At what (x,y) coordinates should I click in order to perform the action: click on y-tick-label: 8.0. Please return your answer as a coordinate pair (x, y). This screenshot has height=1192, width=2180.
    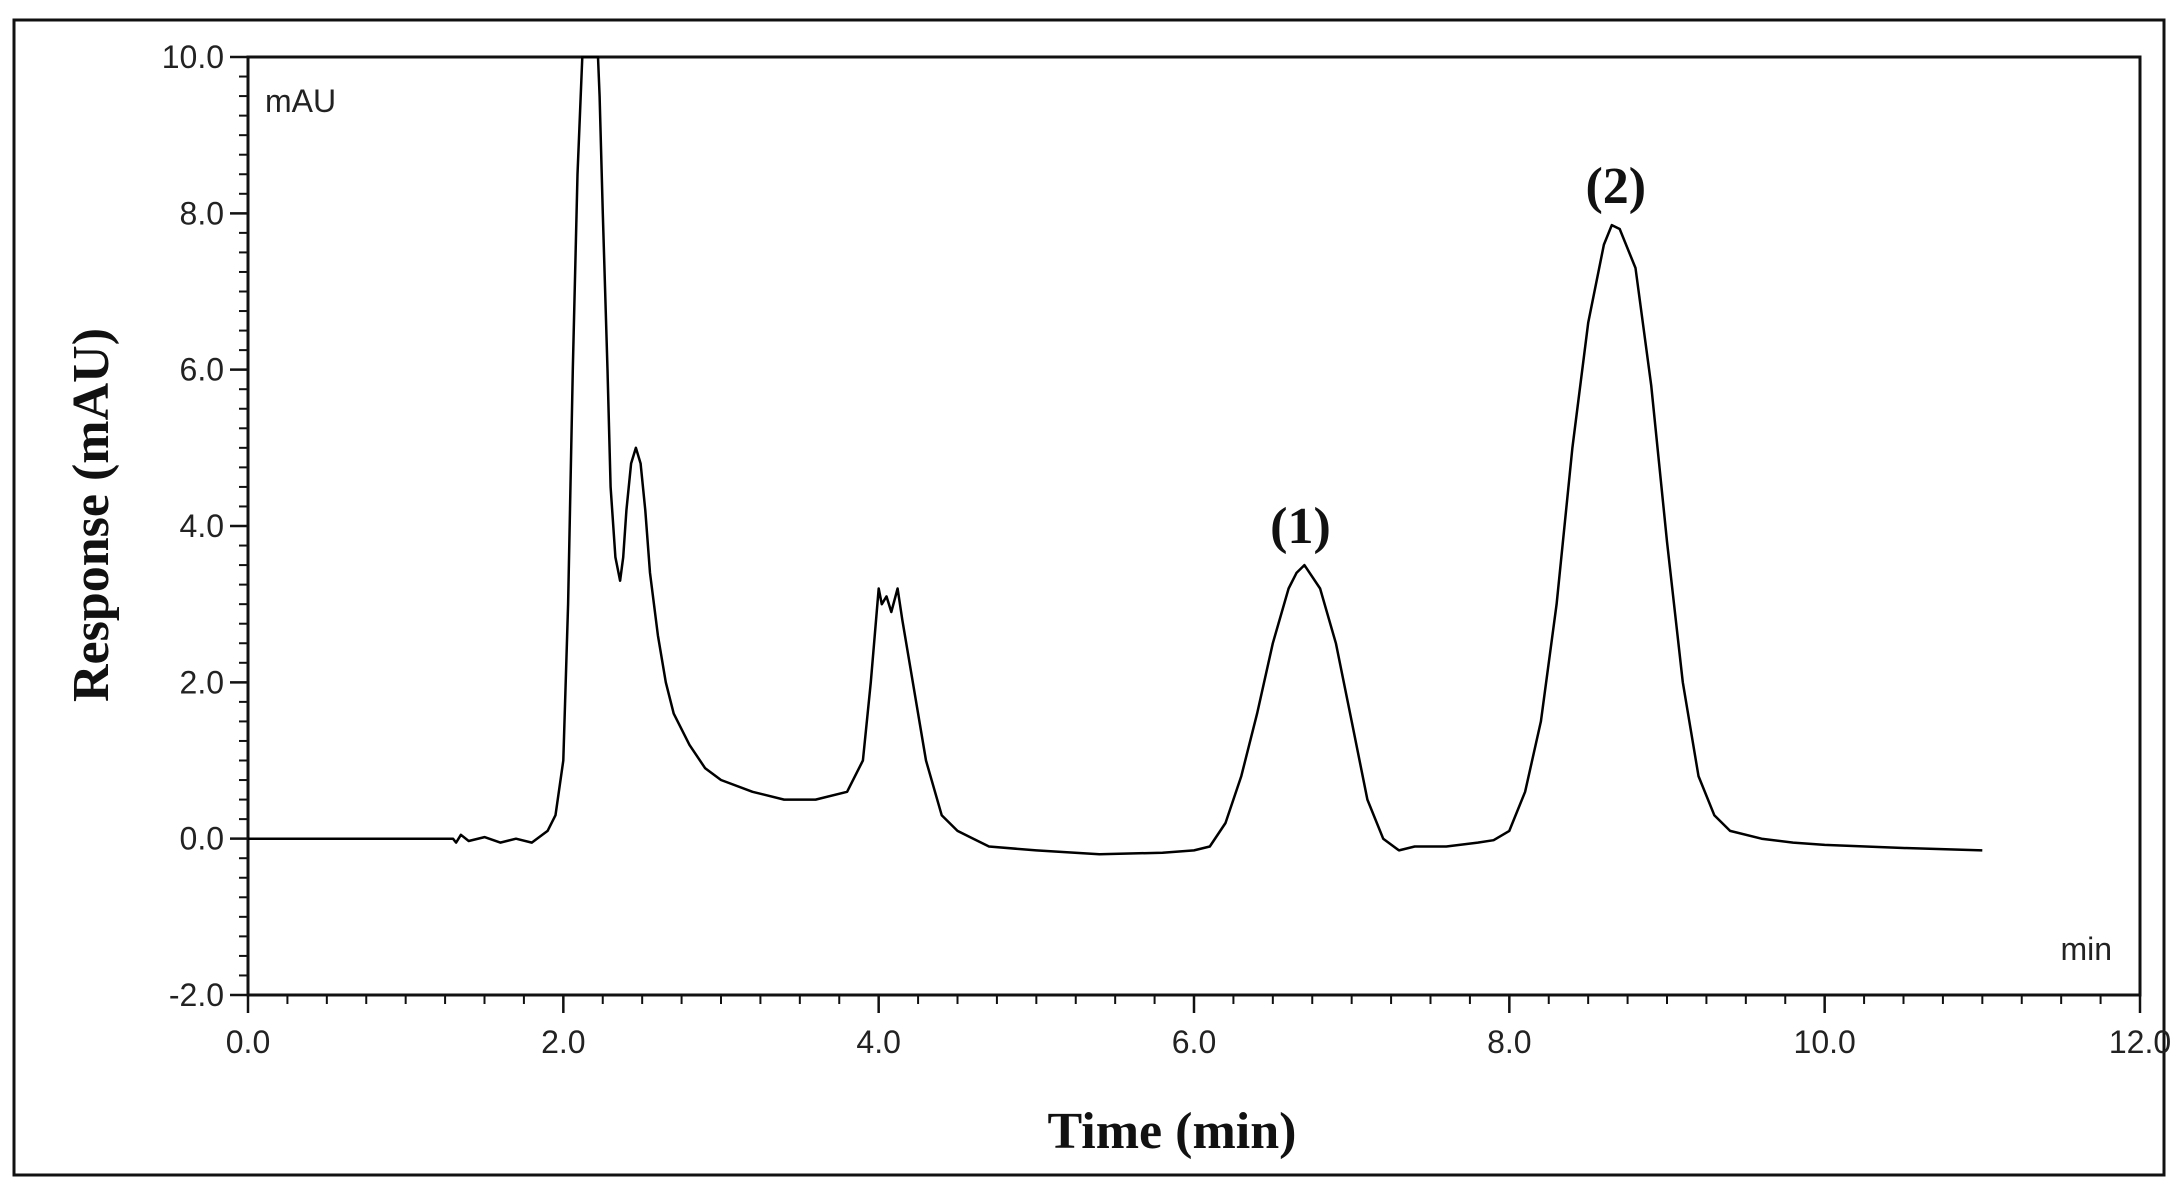
    Looking at the image, I should click on (202, 213).